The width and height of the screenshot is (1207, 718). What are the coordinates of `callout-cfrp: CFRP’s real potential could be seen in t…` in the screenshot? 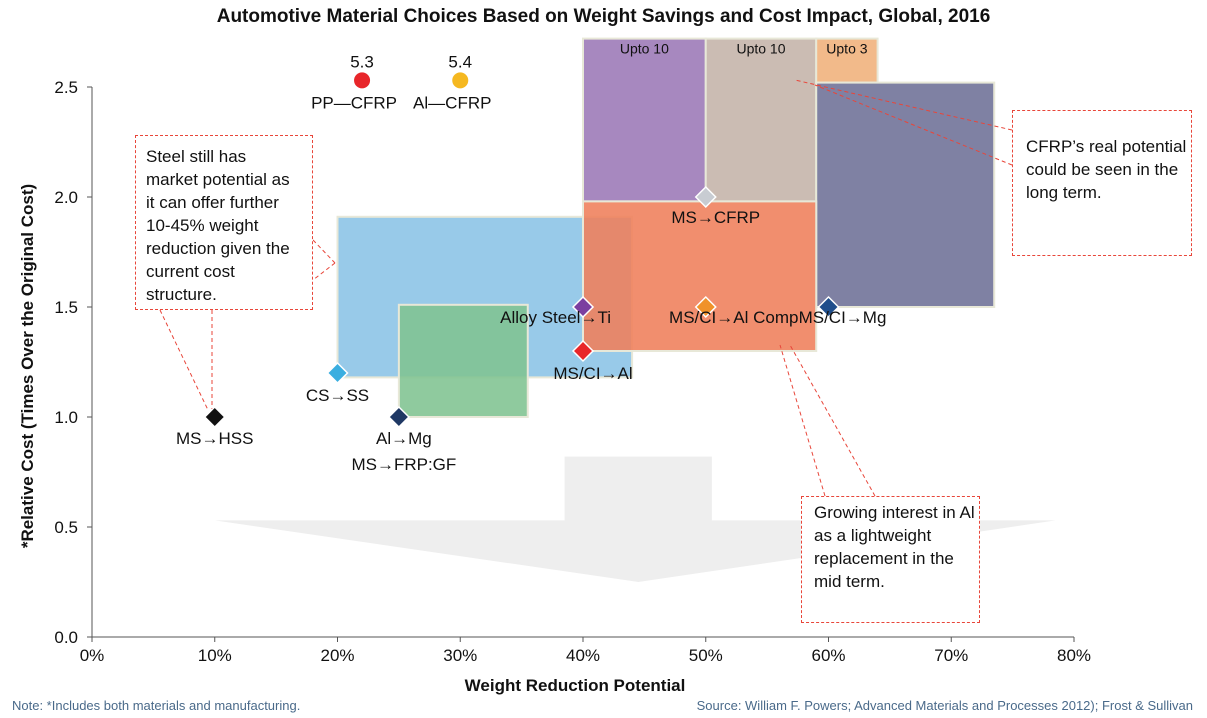 It's located at (1102, 183).